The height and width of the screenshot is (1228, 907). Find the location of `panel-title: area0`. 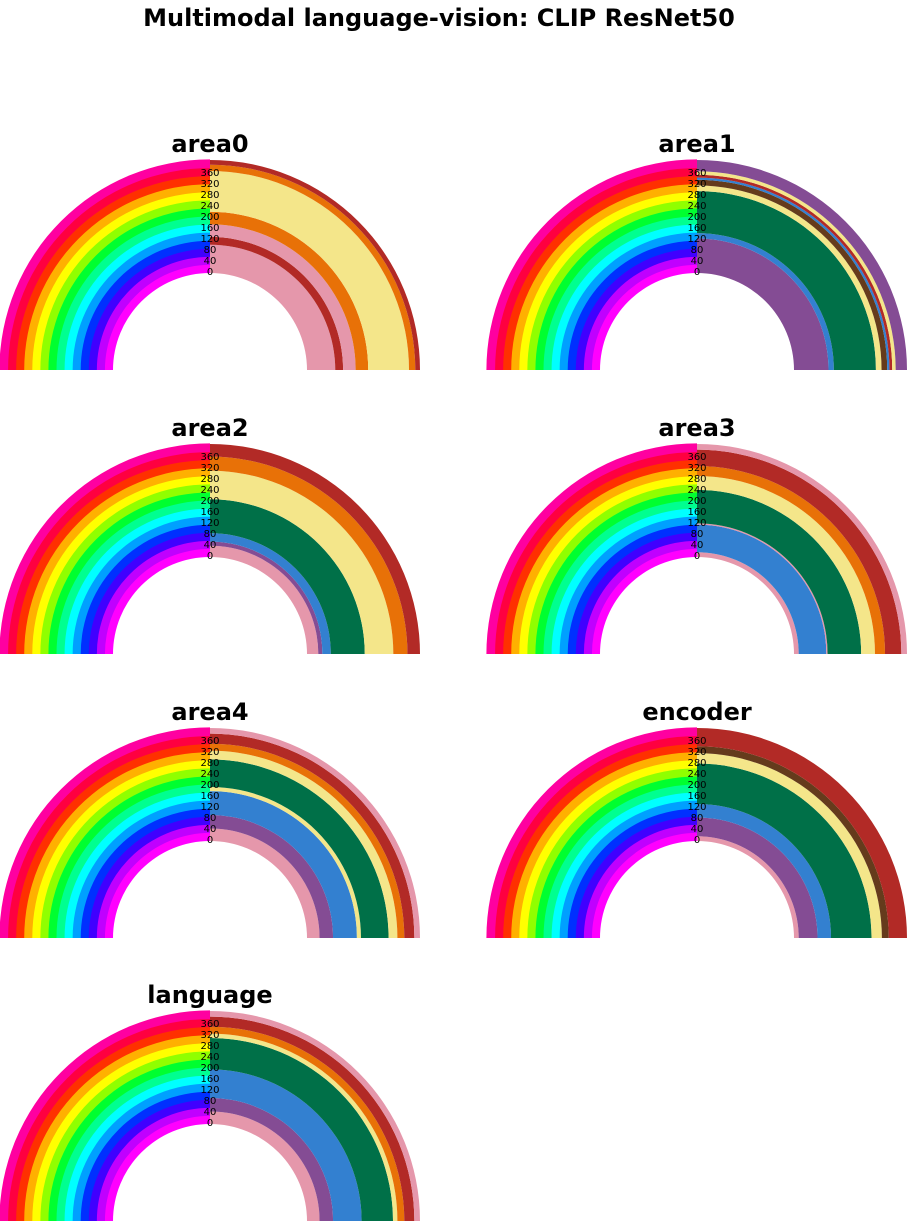

panel-title: area0 is located at coordinates (209, 144).